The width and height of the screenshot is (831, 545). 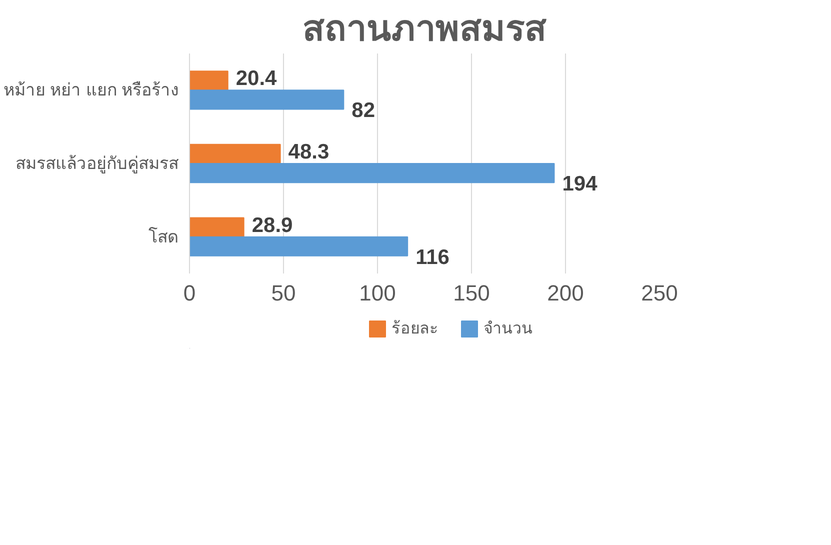 What do you see at coordinates (90, 90) in the screenshot?
I see `y-tick-label: หม้าย หย่า แยก หรือร้าง` at bounding box center [90, 90].